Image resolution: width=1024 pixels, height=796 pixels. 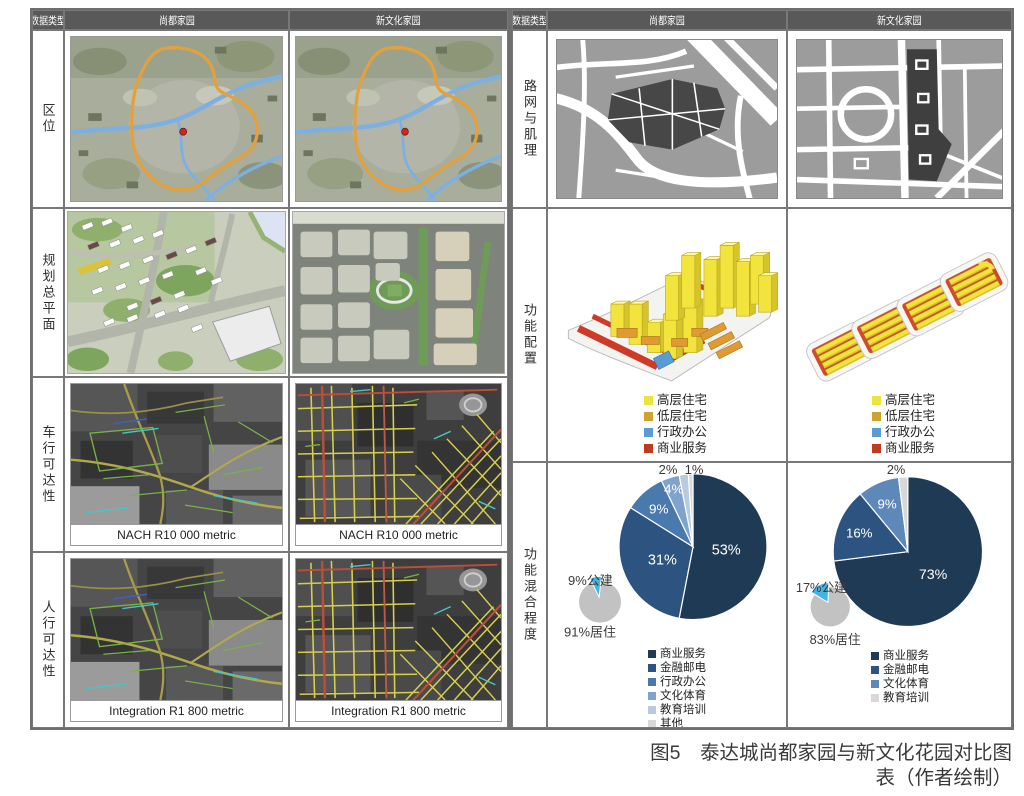 I want to click on row-label-text: 人行可达性, so click(x=48, y=640).